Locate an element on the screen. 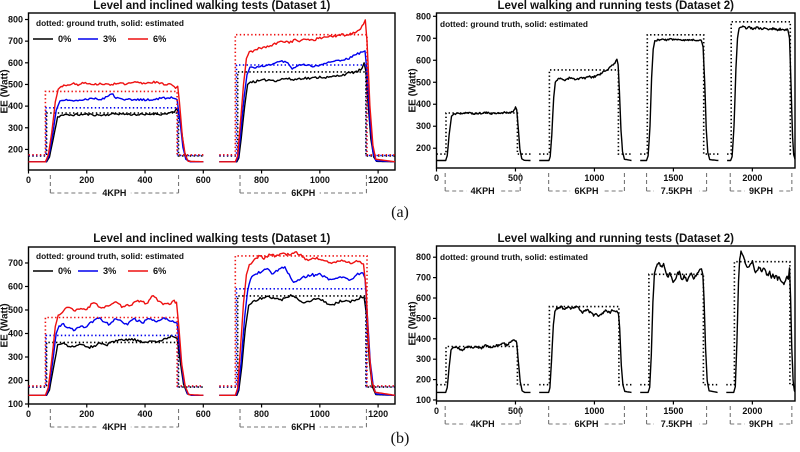 This screenshot has height=452, width=800. x-tick-label: 2000 is located at coordinates (752, 411).